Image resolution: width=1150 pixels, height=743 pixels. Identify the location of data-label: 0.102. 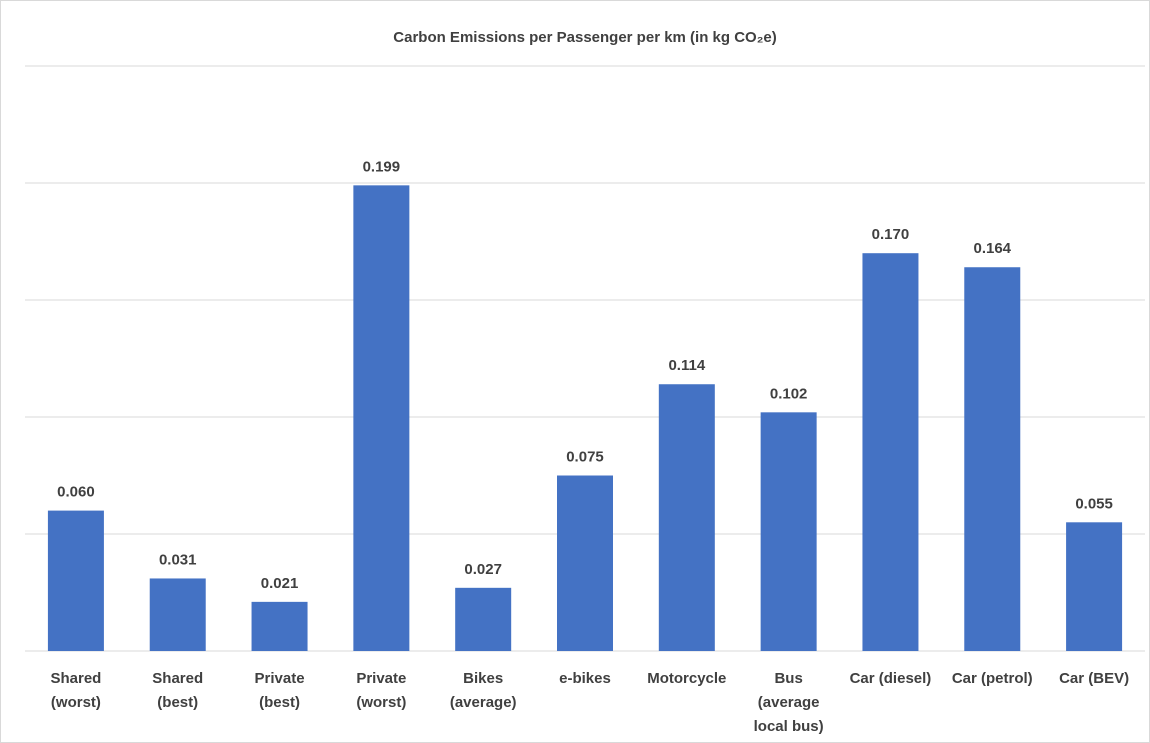
(789, 393).